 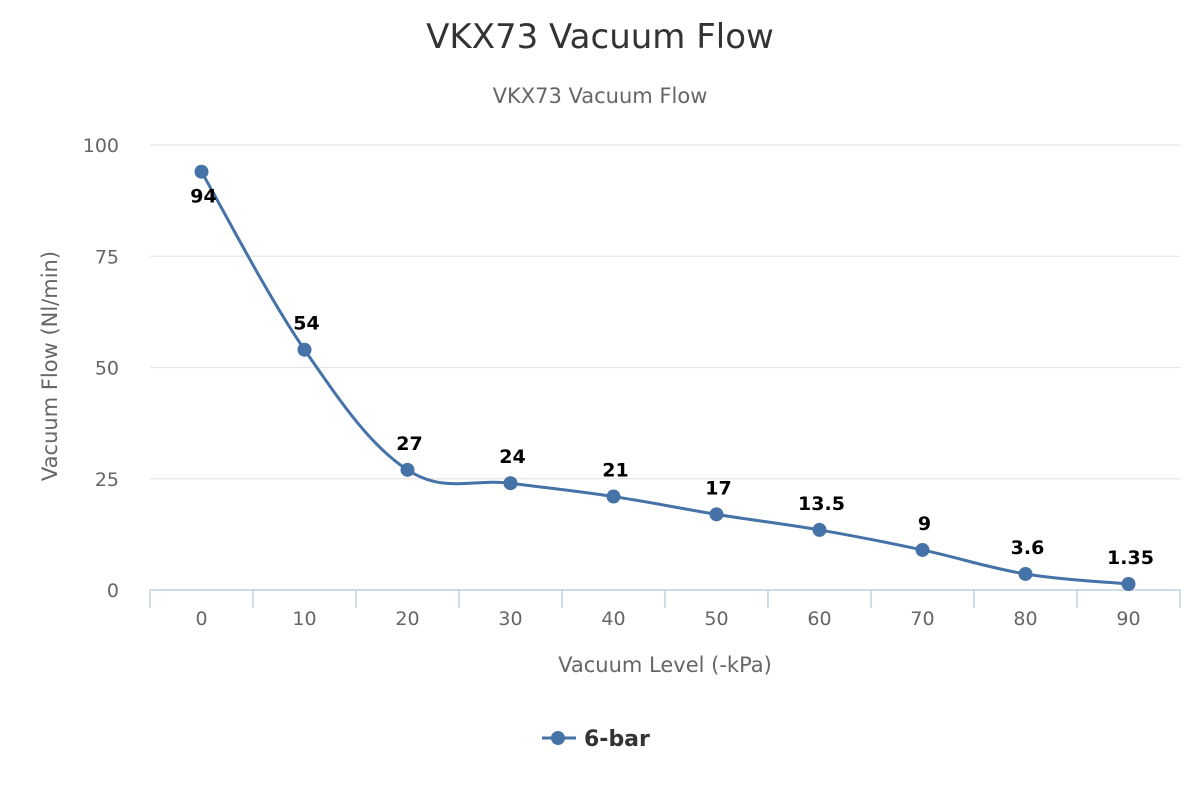 What do you see at coordinates (409, 444) in the screenshot?
I see `data-label: 27` at bounding box center [409, 444].